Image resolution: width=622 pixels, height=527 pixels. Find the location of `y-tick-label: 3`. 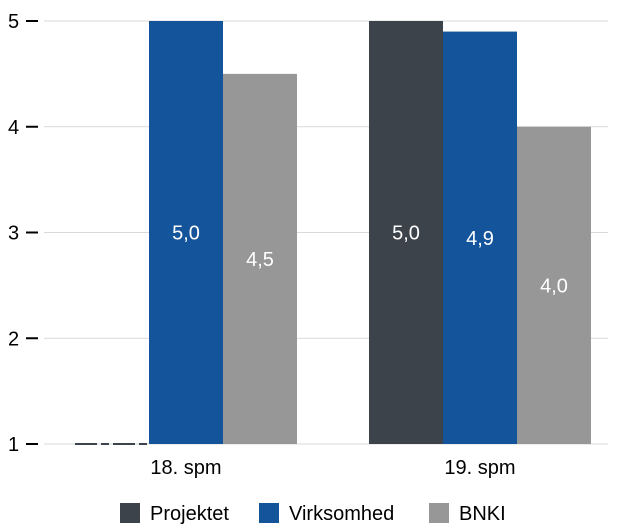

y-tick-label: 3 is located at coordinates (13, 234).